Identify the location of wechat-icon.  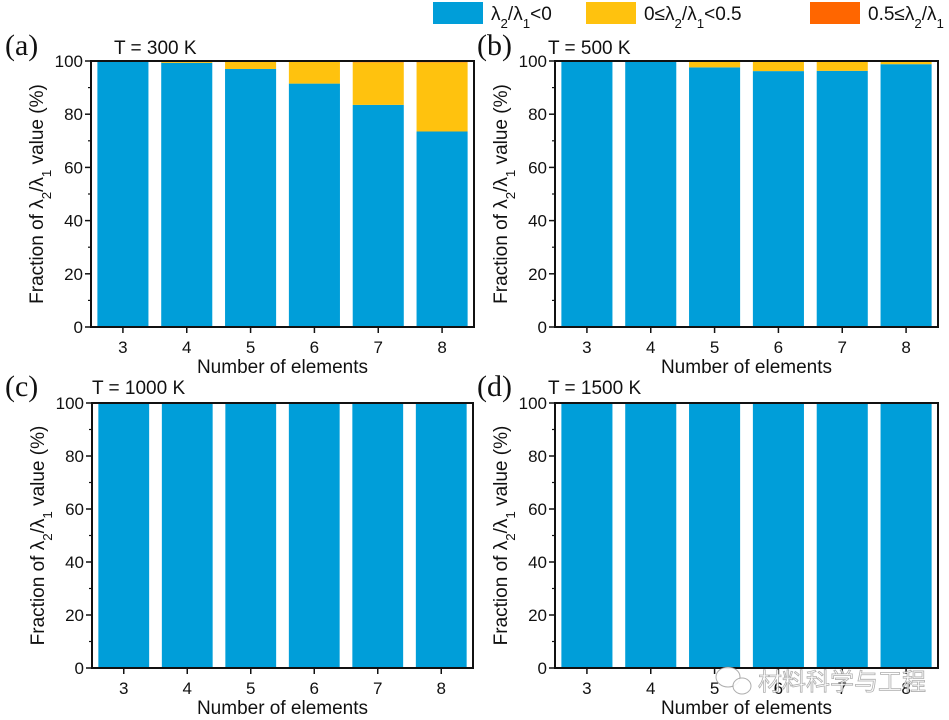
(733, 680).